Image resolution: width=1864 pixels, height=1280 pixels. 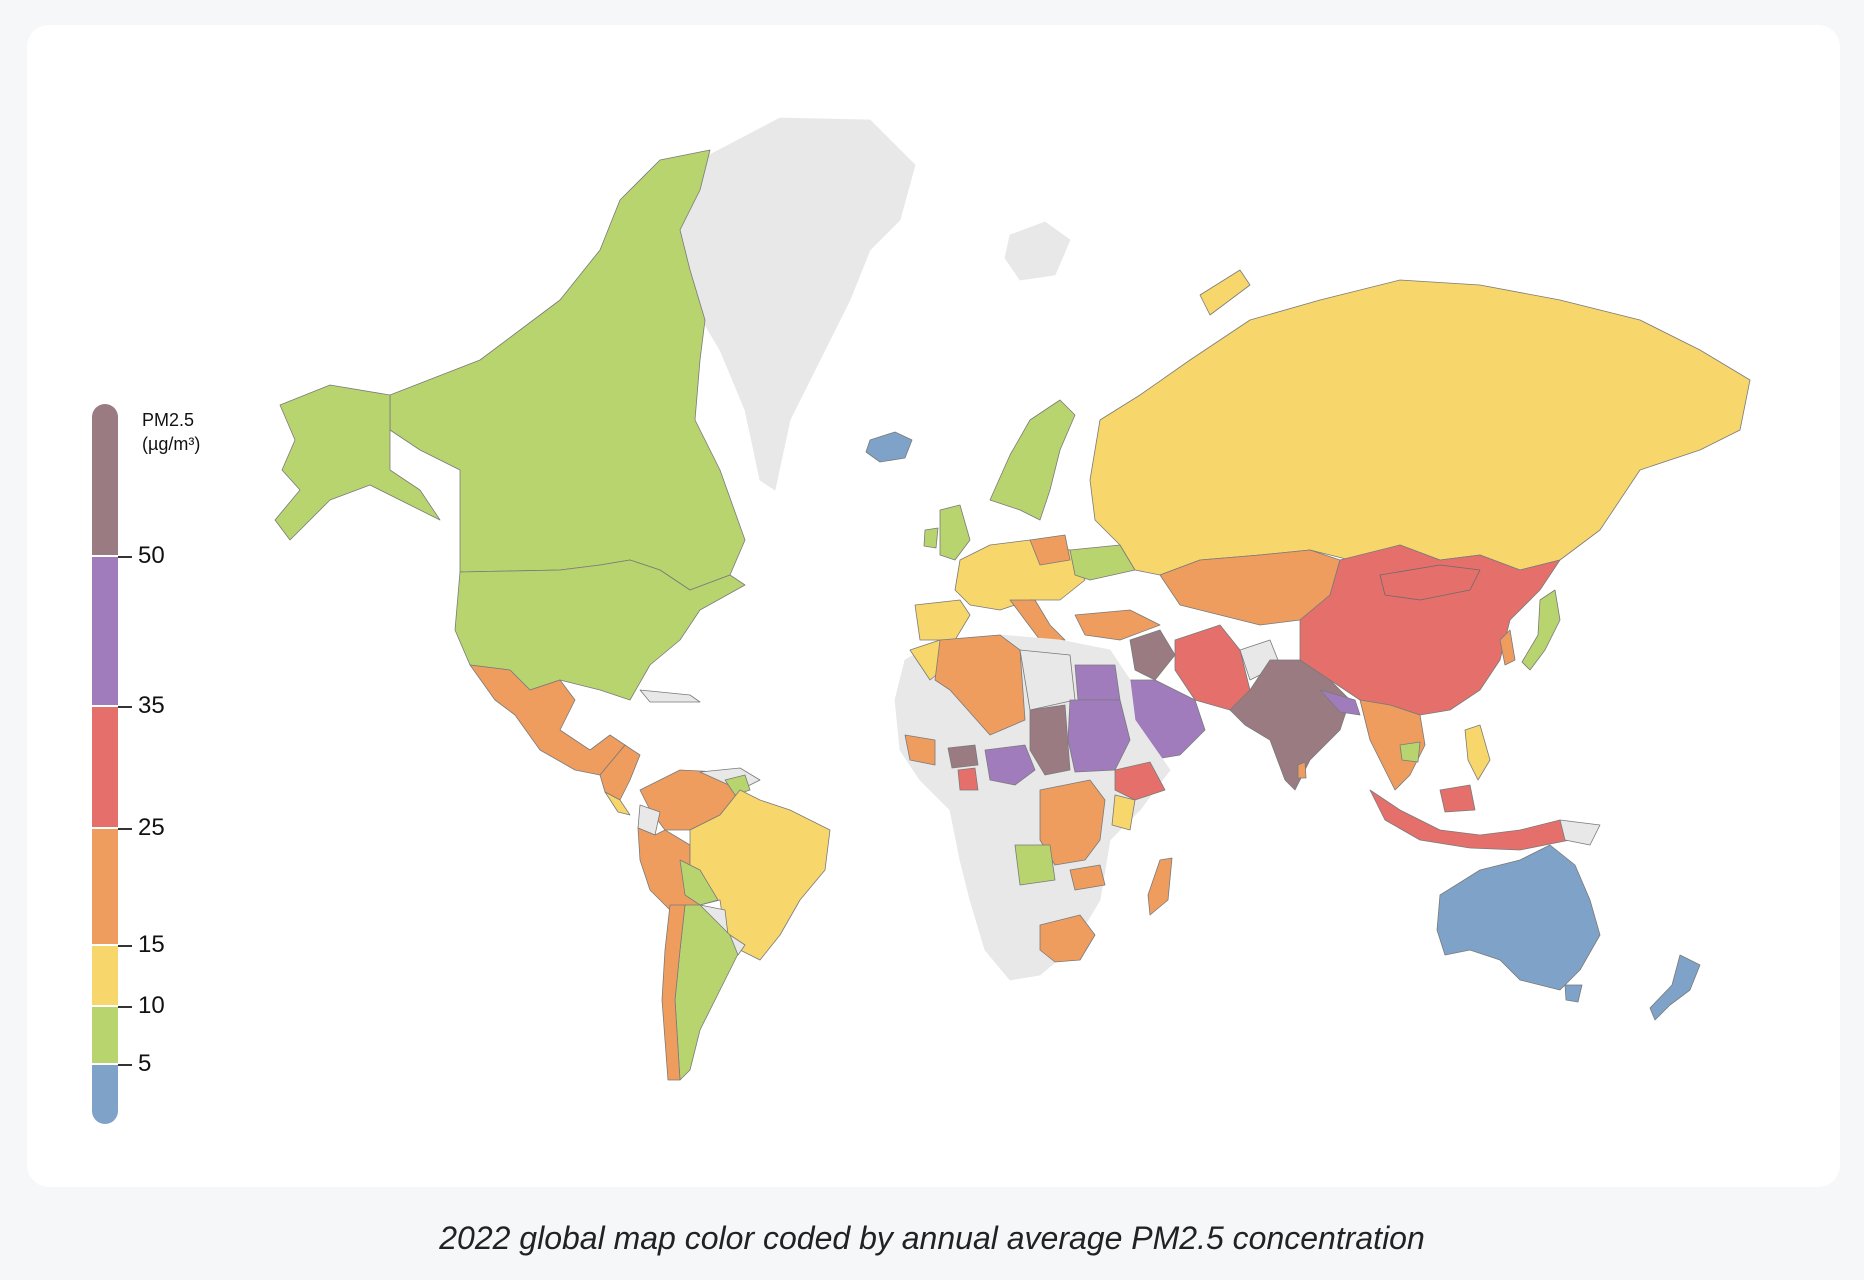 I want to click on legend-tick-label: 15, so click(x=151, y=944).